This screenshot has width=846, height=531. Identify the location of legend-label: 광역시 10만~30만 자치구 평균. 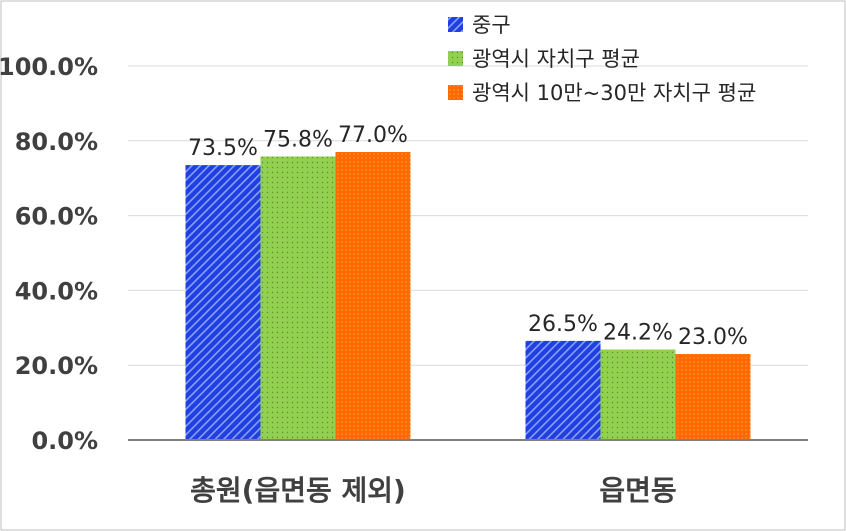
(614, 93).